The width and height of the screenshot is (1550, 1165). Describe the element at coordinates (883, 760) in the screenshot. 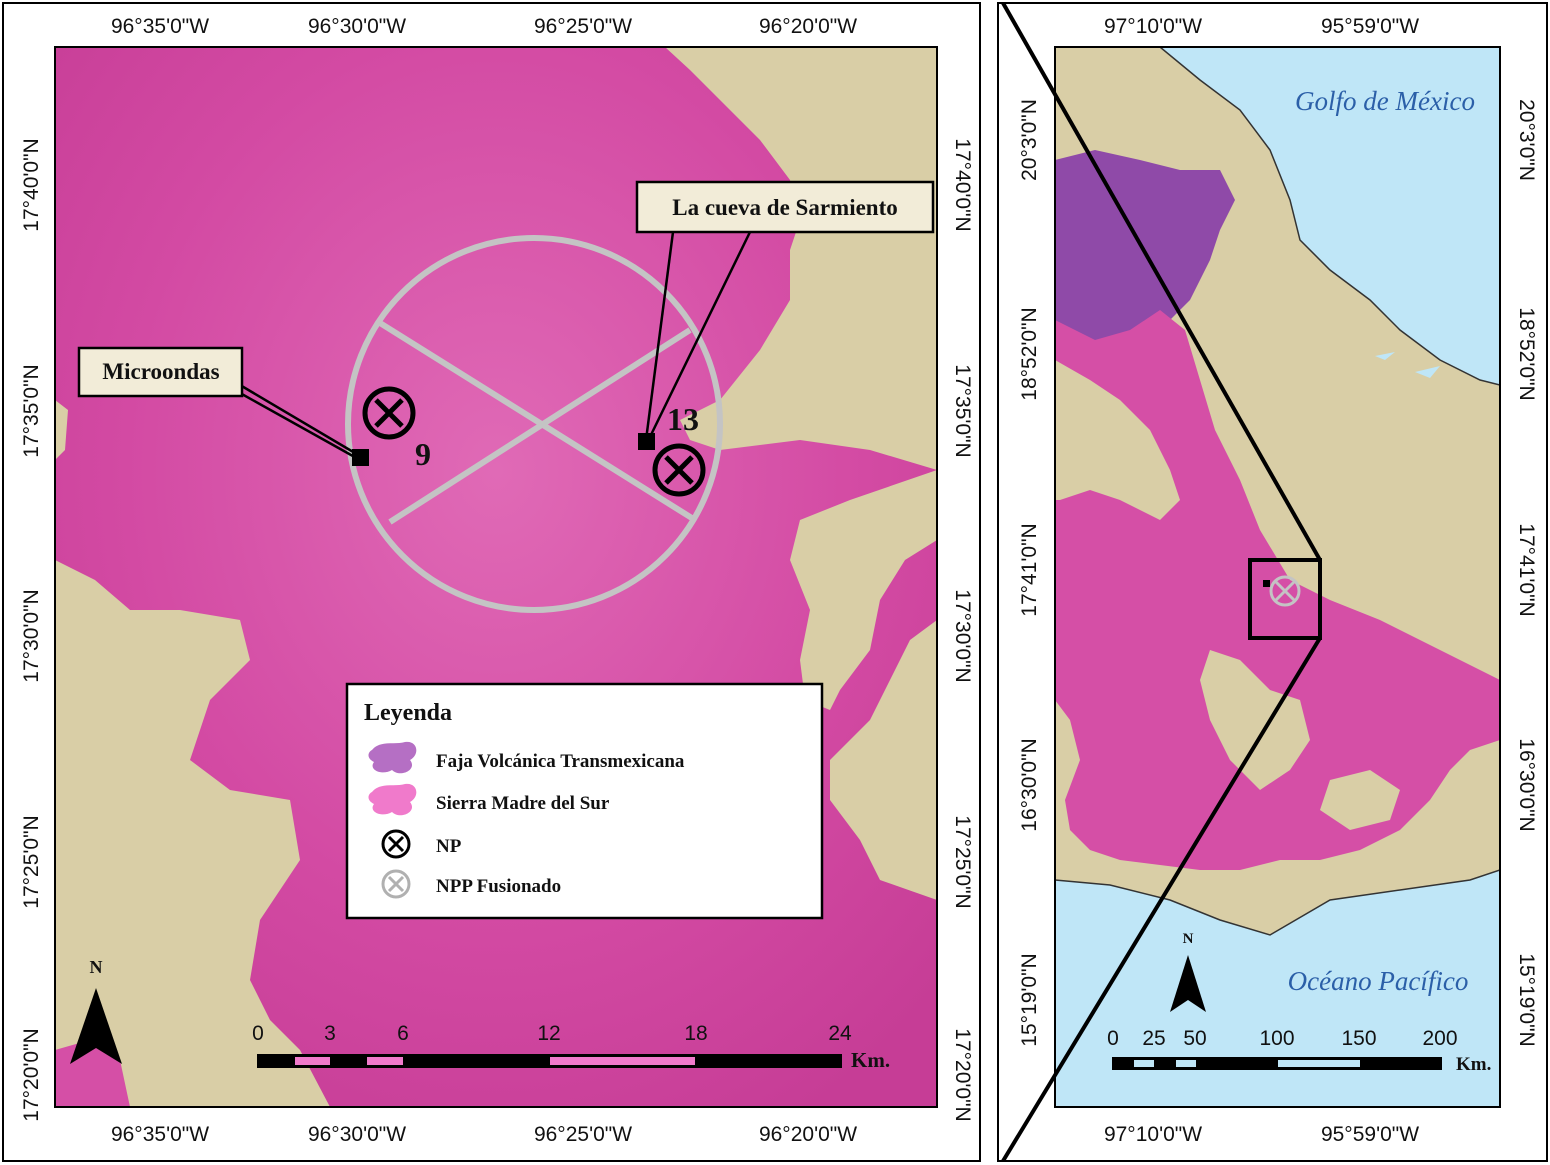

I see `terrain-e` at that location.